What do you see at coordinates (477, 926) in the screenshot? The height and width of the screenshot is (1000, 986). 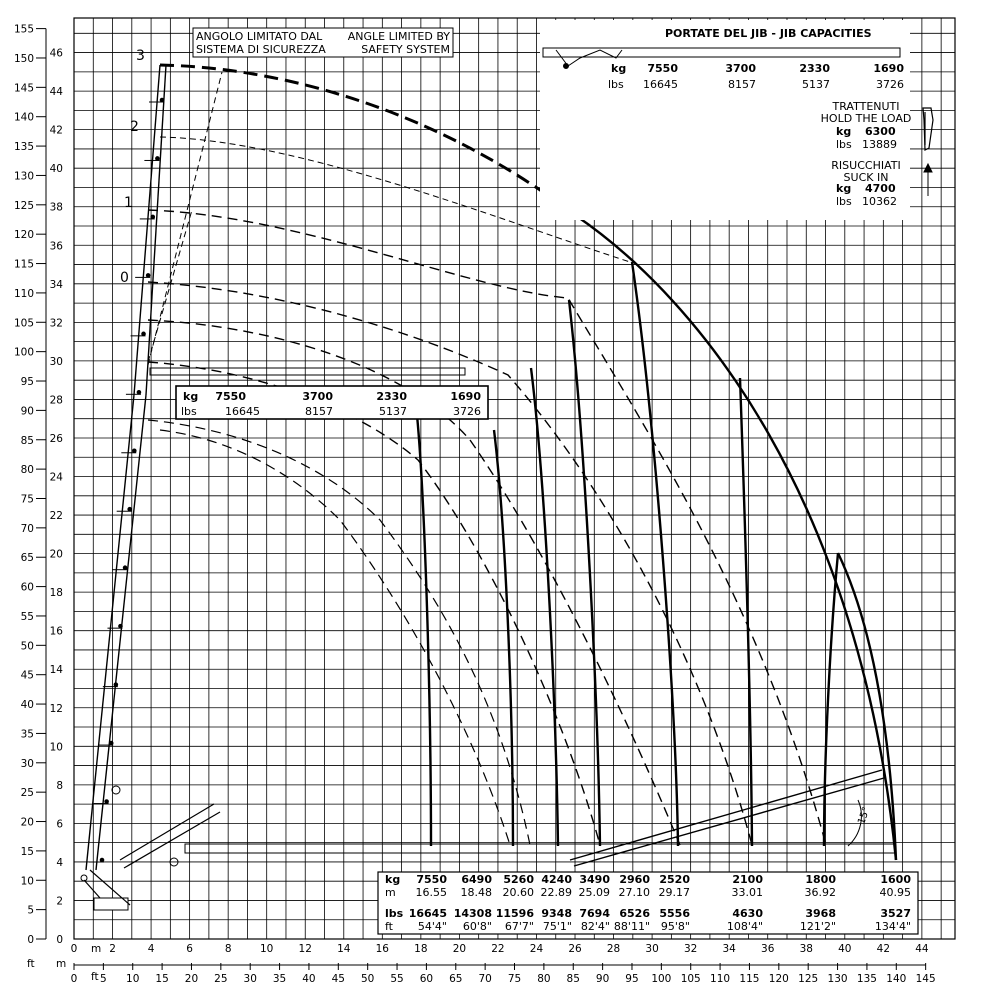 I see `table-ft-cell: 60'8"` at bounding box center [477, 926].